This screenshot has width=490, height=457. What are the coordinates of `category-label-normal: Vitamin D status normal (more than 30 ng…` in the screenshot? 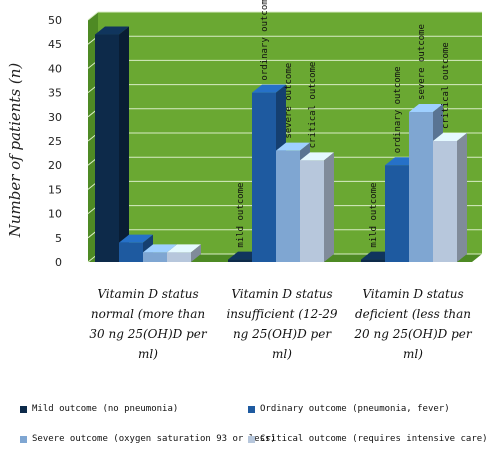 It's located at (148, 324).